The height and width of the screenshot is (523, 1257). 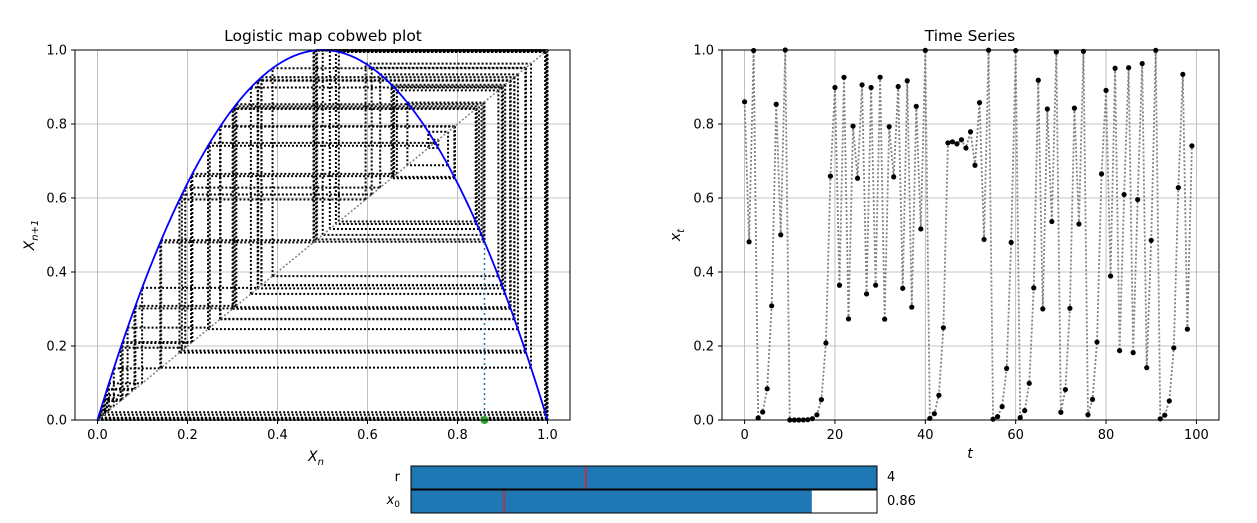 I want to click on timeseries-y-tick-label: 1.0, so click(x=703, y=51).